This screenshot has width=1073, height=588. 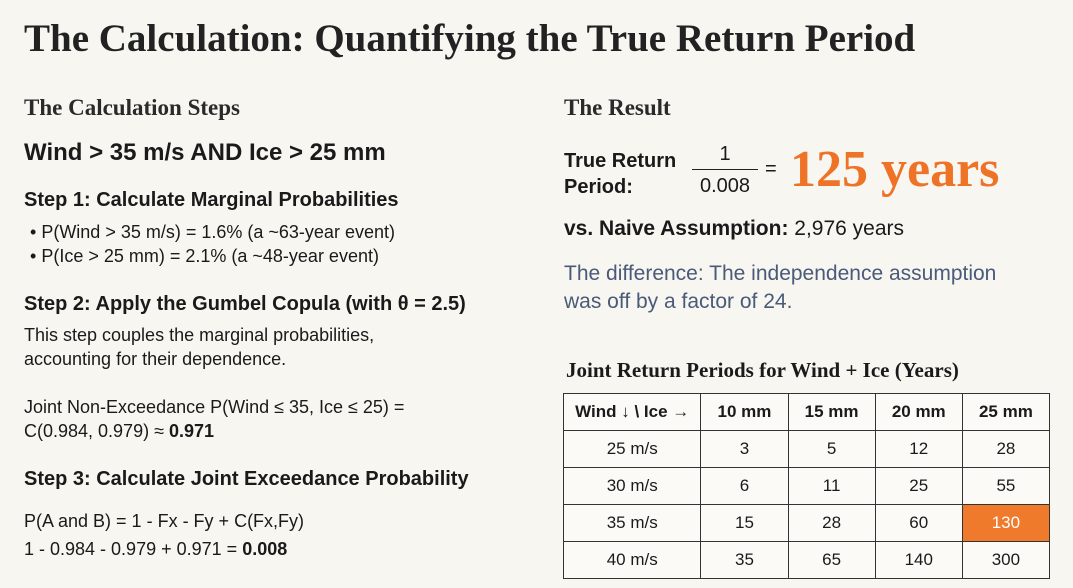 What do you see at coordinates (132, 107) in the screenshot?
I see `steps-heading: The Calculation Steps` at bounding box center [132, 107].